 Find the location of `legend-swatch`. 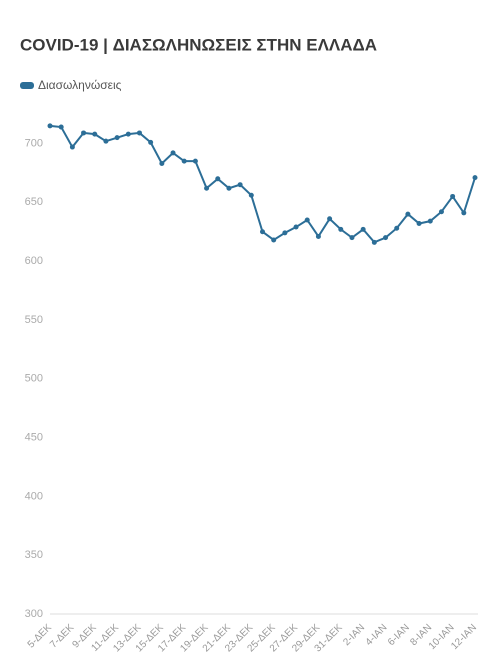

legend-swatch is located at coordinates (27, 85).